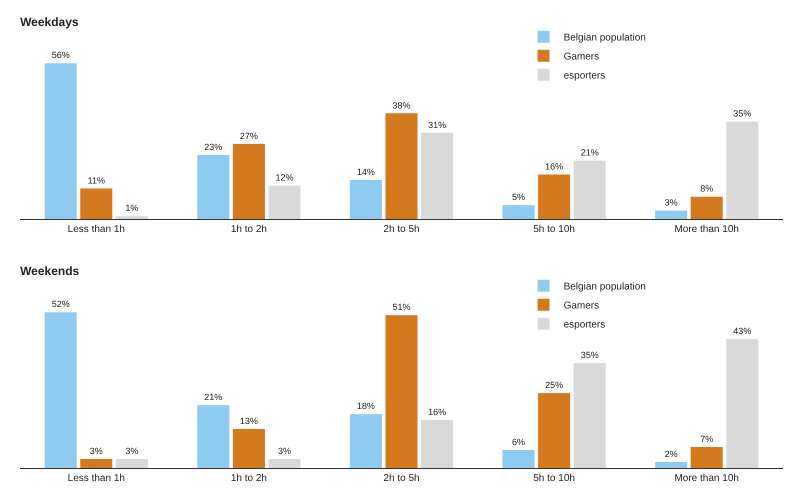 The height and width of the screenshot is (498, 803). Describe the element at coordinates (365, 172) in the screenshot. I see `data-label: 14%` at that location.